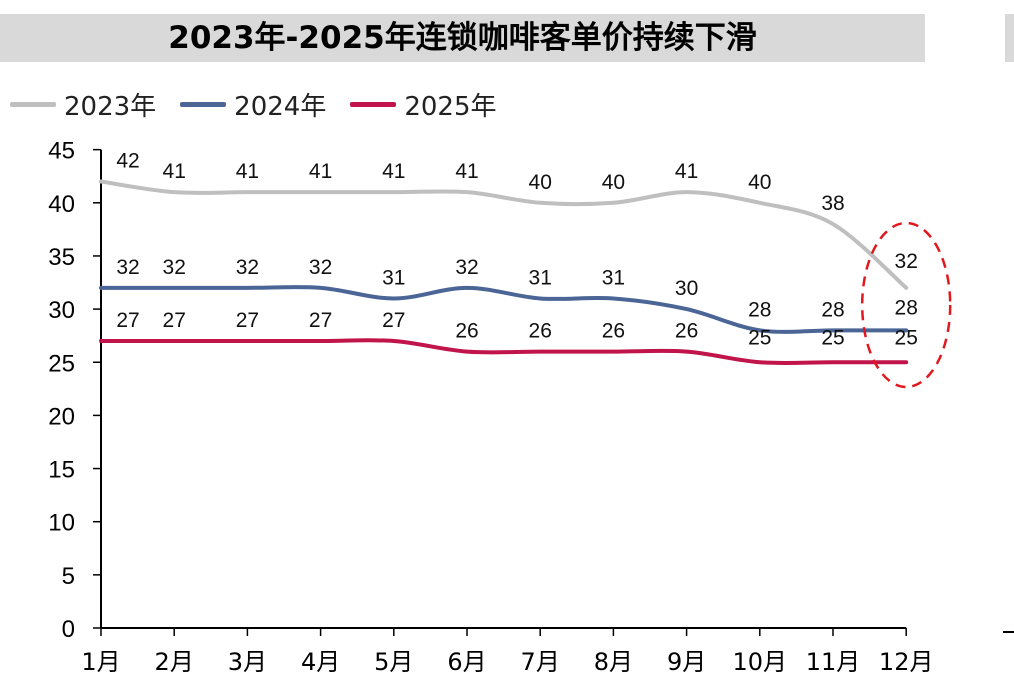  I want to click on series-line-2024, so click(504, 309).